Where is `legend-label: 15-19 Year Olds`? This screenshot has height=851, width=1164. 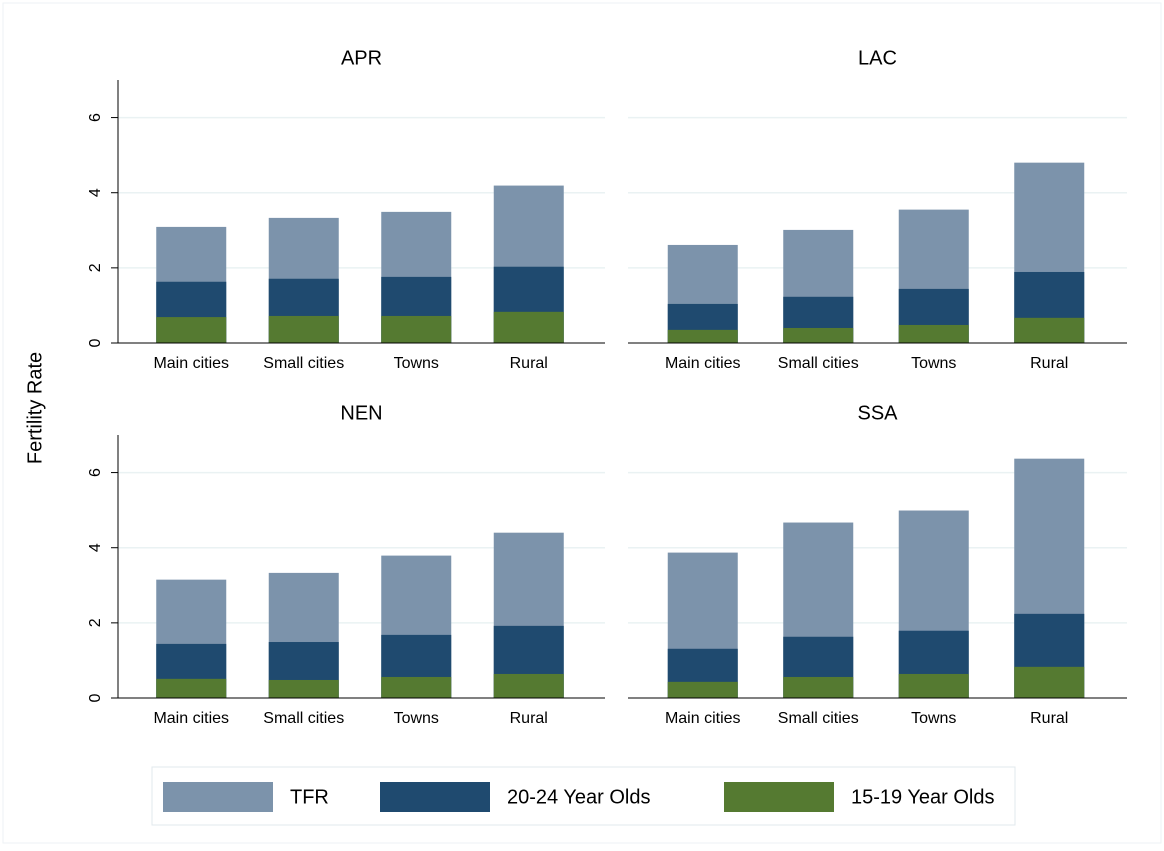
legend-label: 15-19 Year Olds is located at coordinates (922, 797).